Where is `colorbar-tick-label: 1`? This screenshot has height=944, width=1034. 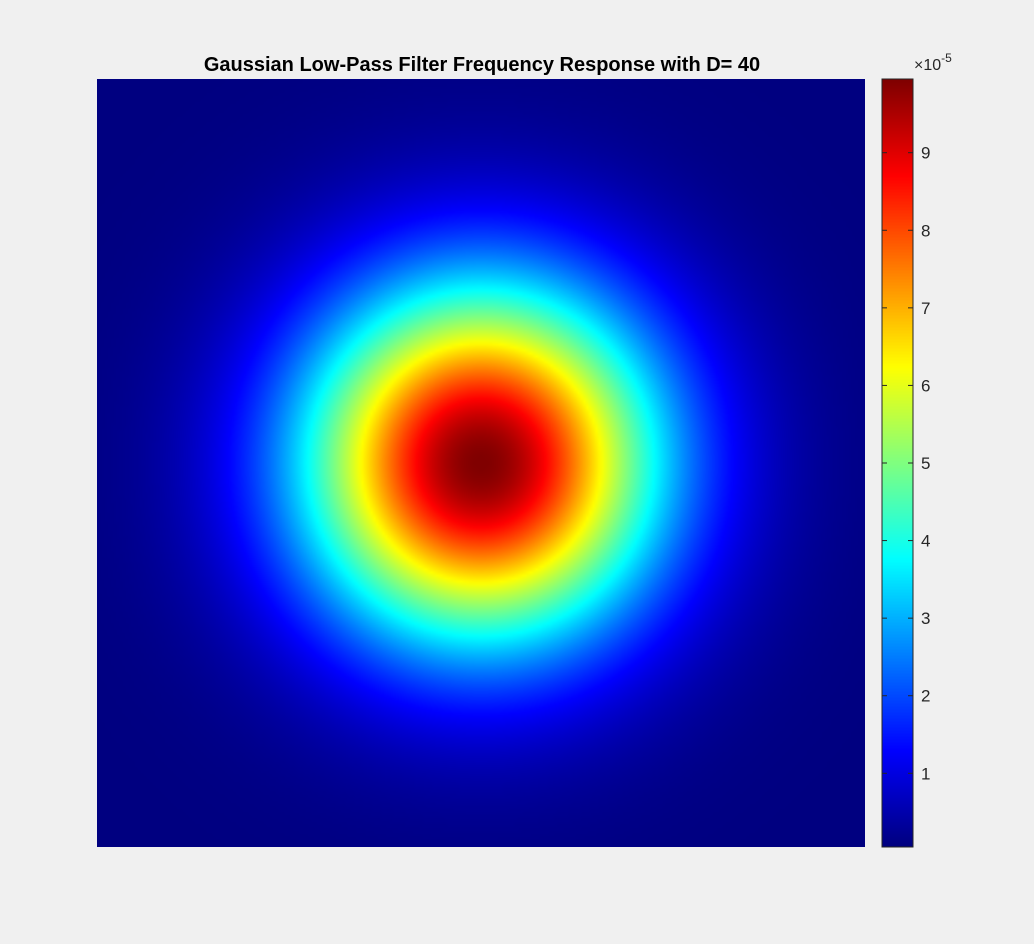
colorbar-tick-label: 1 is located at coordinates (925, 773).